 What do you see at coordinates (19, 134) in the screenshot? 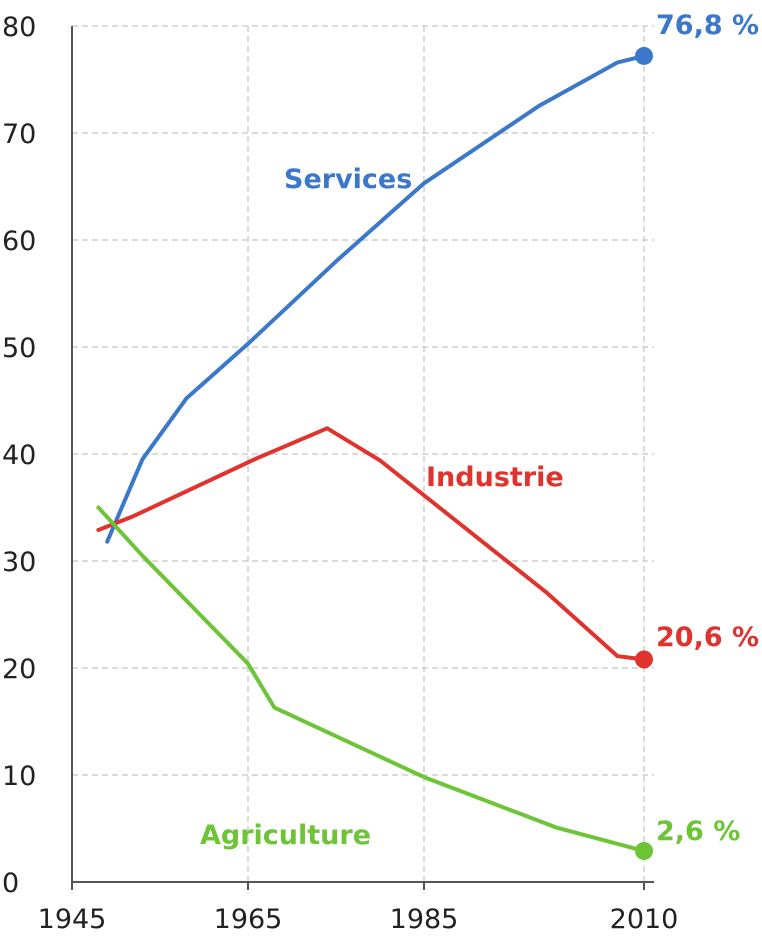
I see `y-tick-label-7: 70` at bounding box center [19, 134].